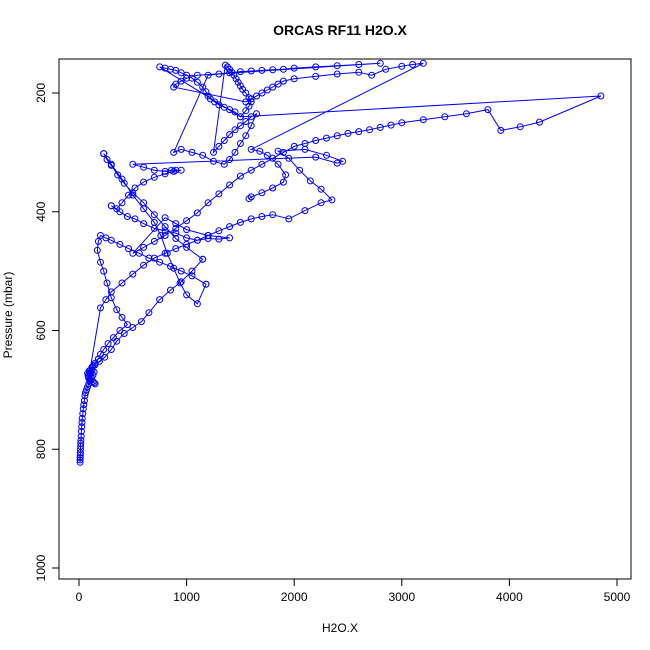  I want to click on x-tick-label: 1000, so click(186, 597).